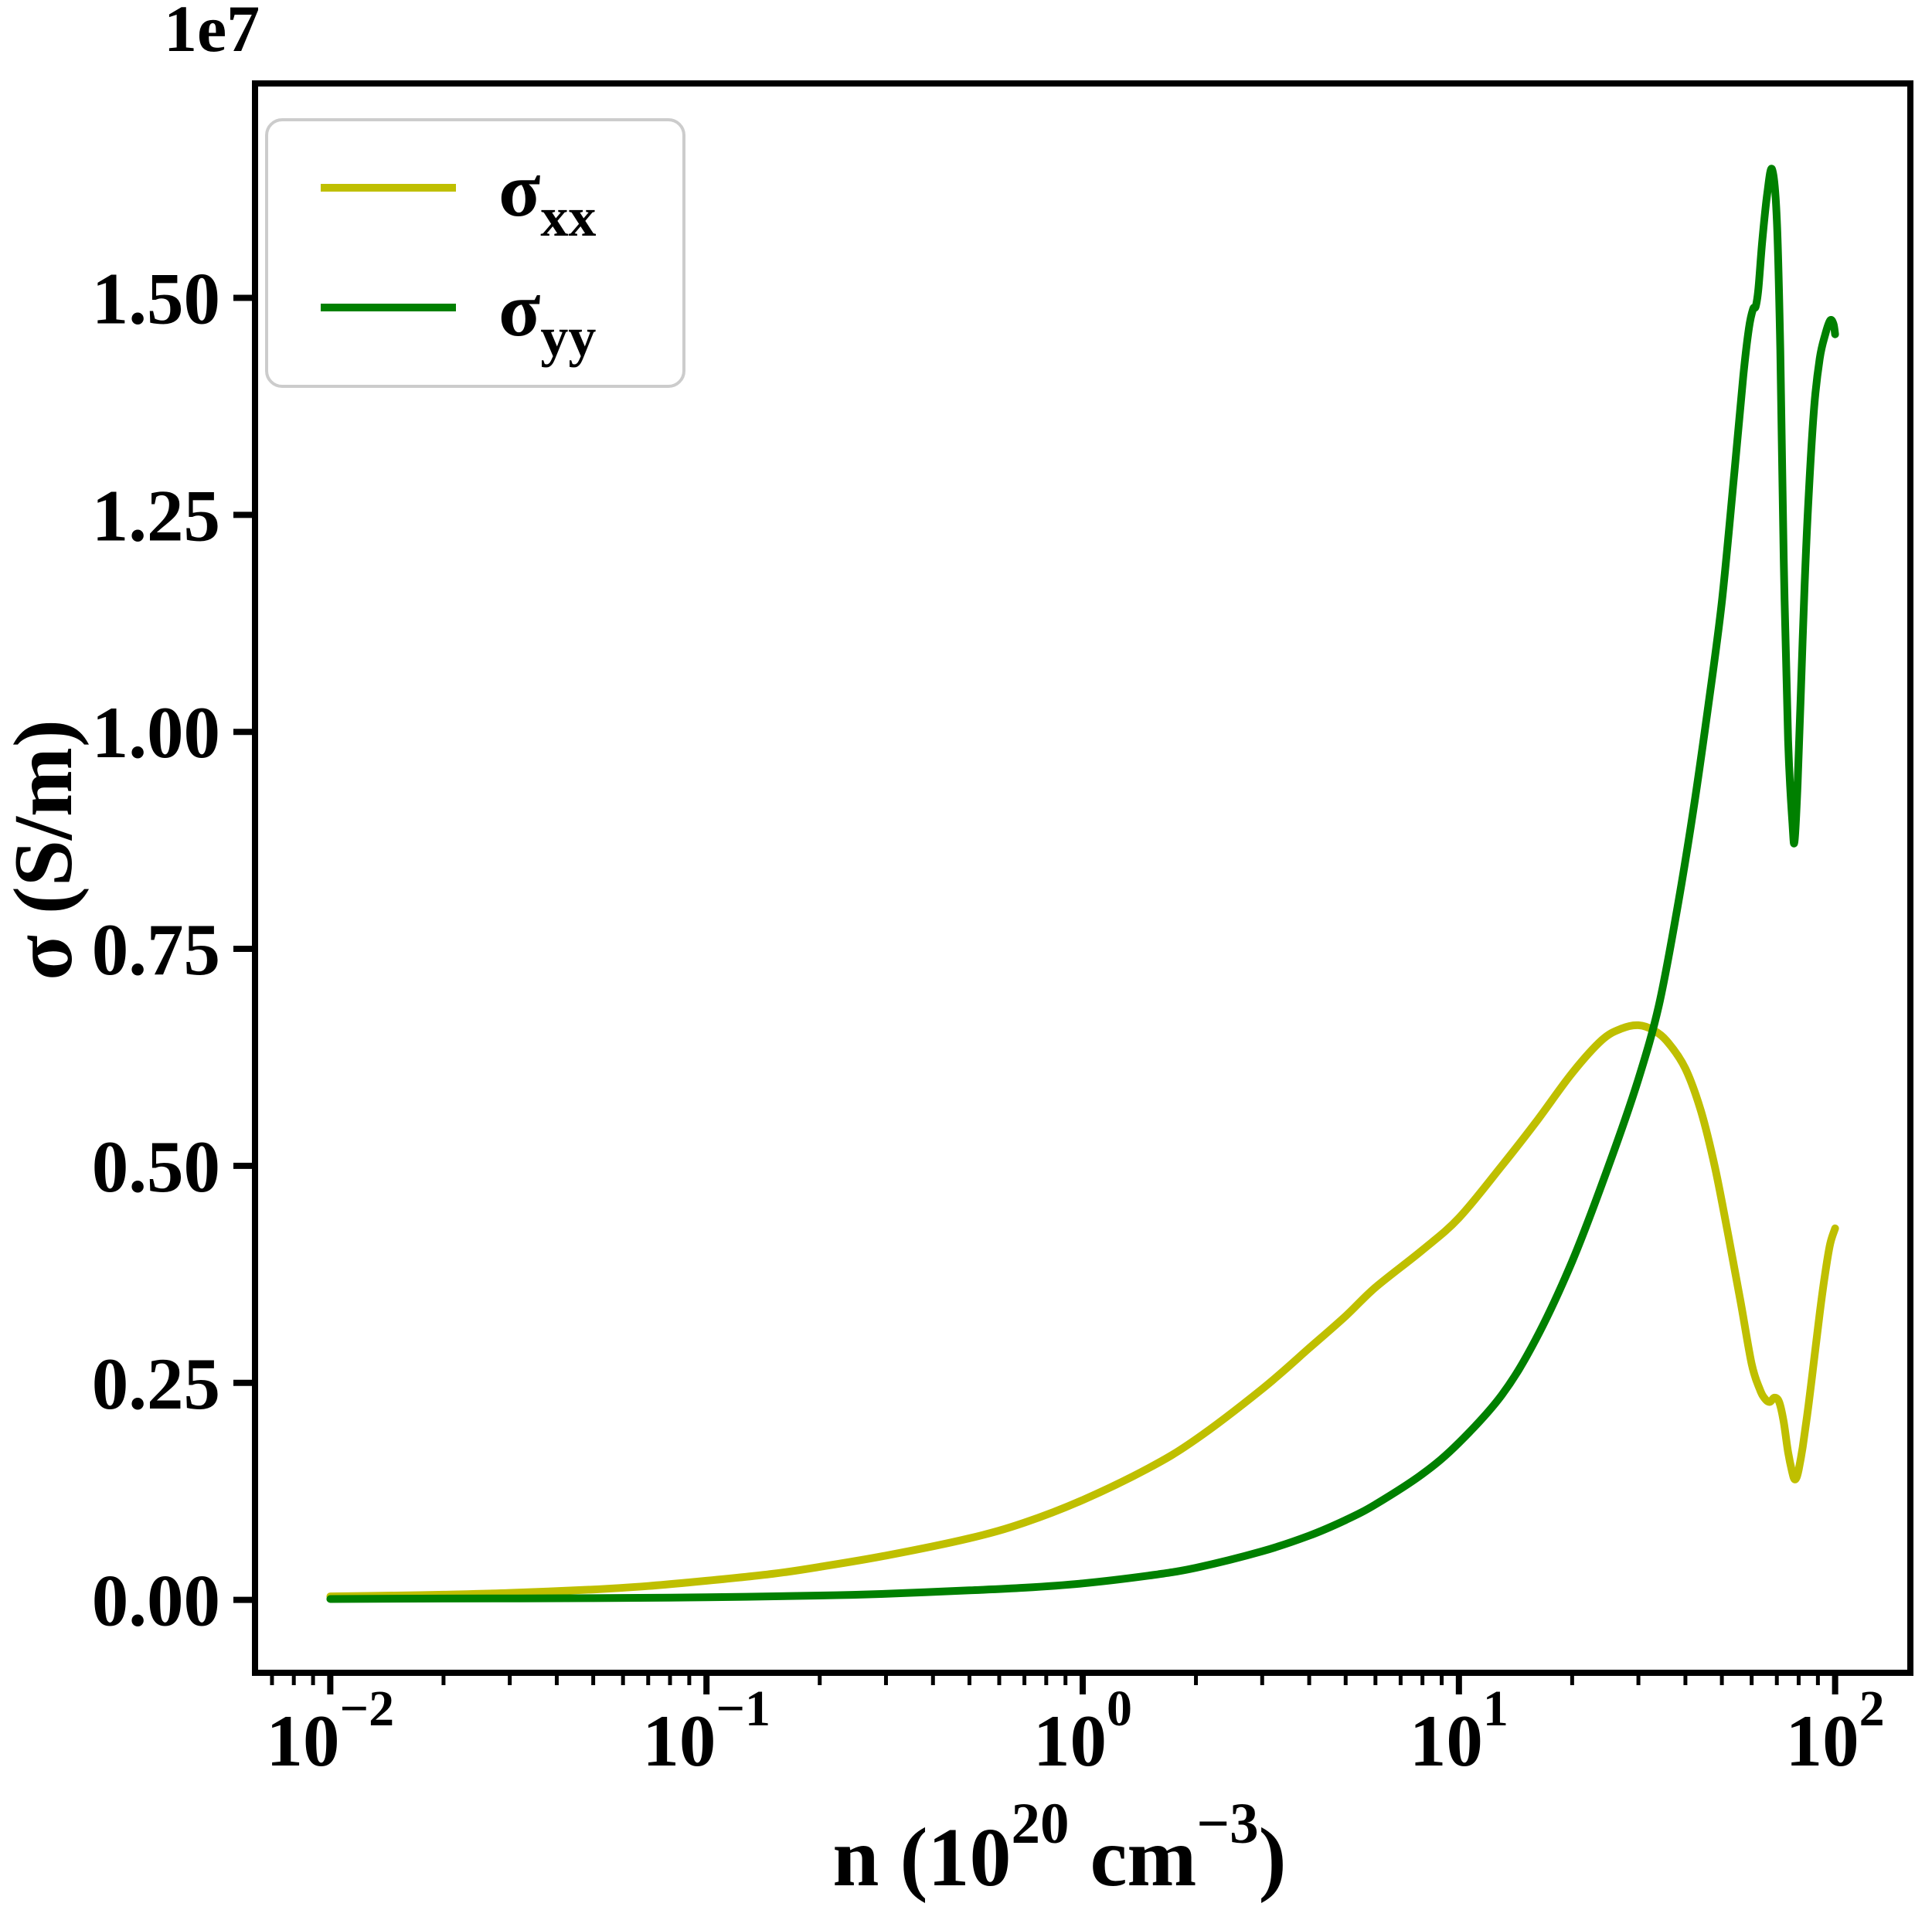 This screenshot has height=1927, width=1932. I want to click on x-tick-label: 10¹, so click(1460, 1731).